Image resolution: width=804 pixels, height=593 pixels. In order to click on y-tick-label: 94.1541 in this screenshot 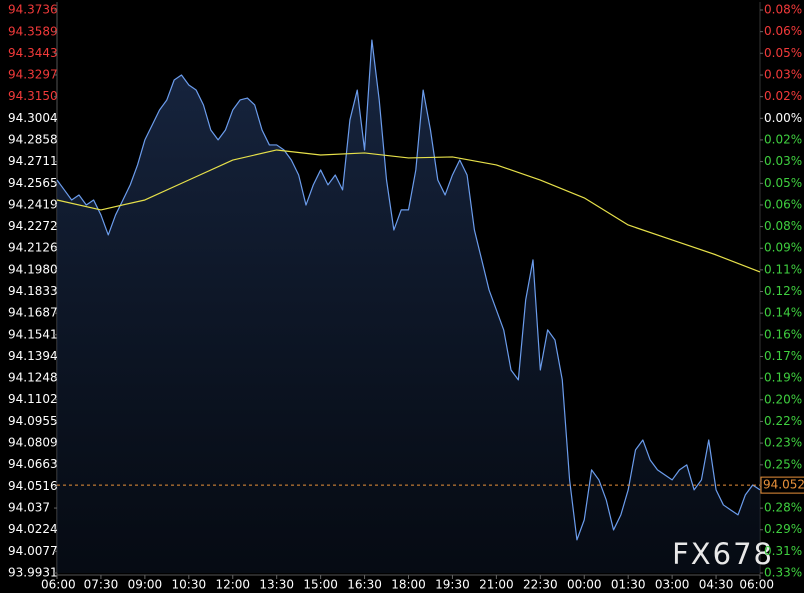, I will do `click(33, 334)`.